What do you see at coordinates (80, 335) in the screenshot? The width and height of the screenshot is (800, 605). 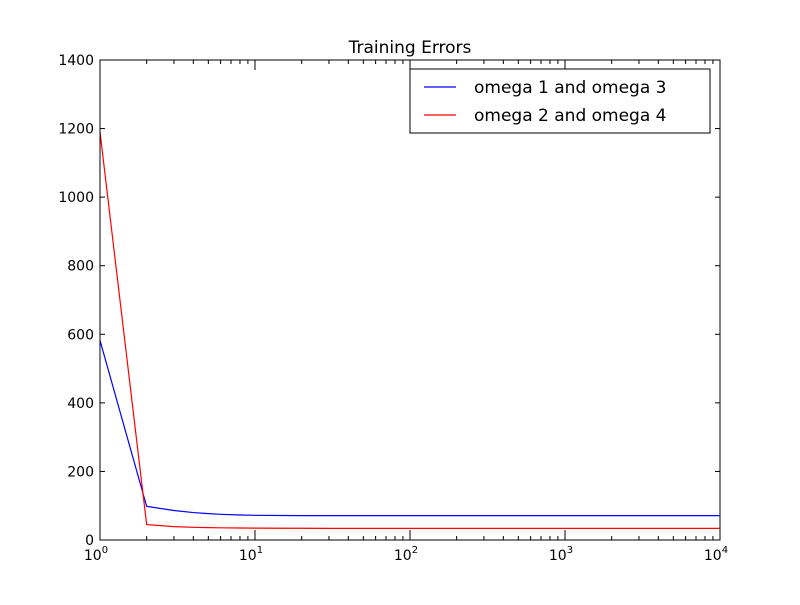 I see `y-tick-label: 600` at bounding box center [80, 335].